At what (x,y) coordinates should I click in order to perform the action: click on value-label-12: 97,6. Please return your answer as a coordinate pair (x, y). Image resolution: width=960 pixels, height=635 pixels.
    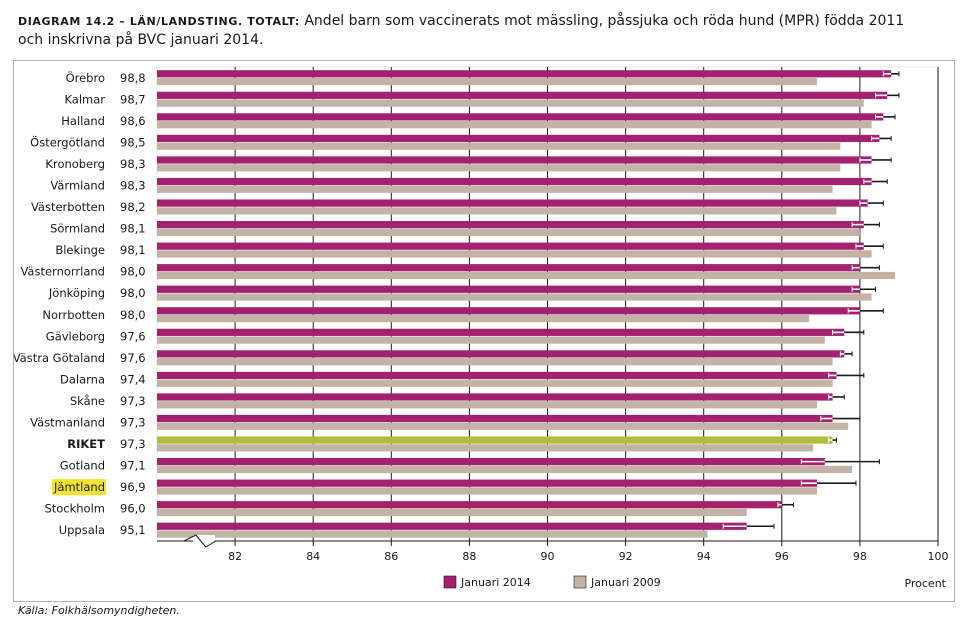
    Looking at the image, I should click on (133, 336).